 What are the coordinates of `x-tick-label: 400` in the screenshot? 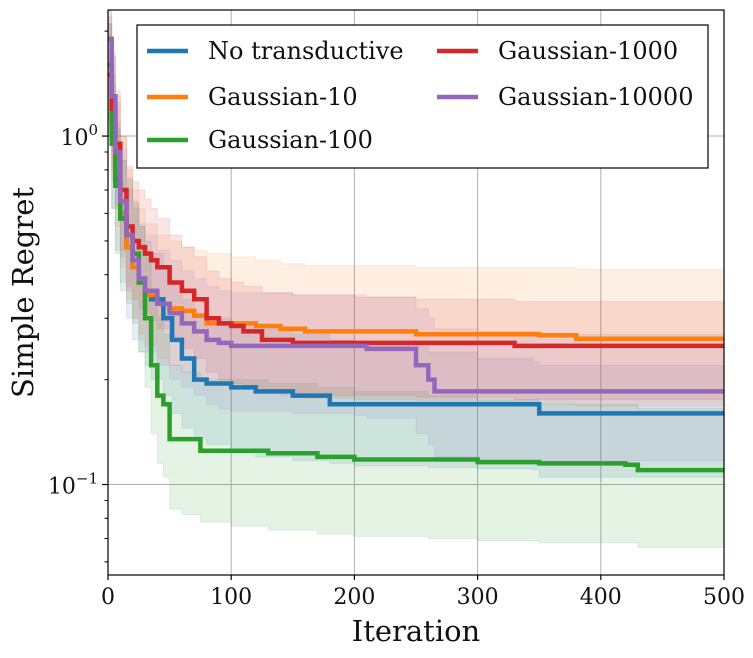 It's located at (601, 597).